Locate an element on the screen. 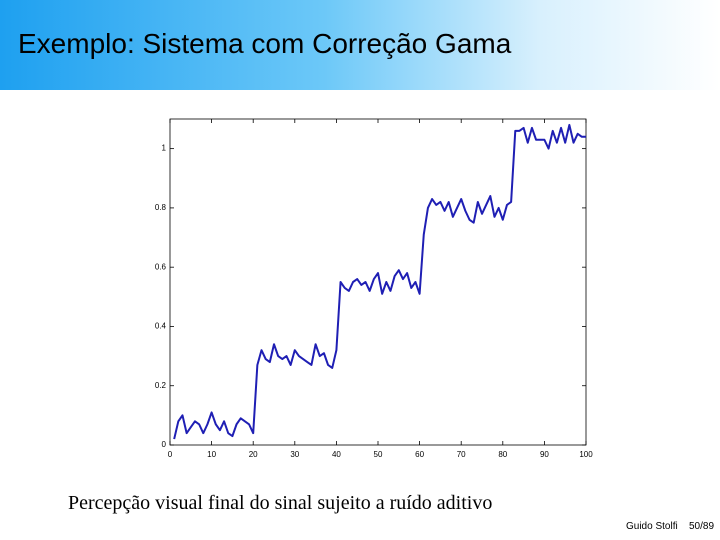 Image resolution: width=720 pixels, height=540 pixels. x-tick-label: 90 is located at coordinates (544, 454).